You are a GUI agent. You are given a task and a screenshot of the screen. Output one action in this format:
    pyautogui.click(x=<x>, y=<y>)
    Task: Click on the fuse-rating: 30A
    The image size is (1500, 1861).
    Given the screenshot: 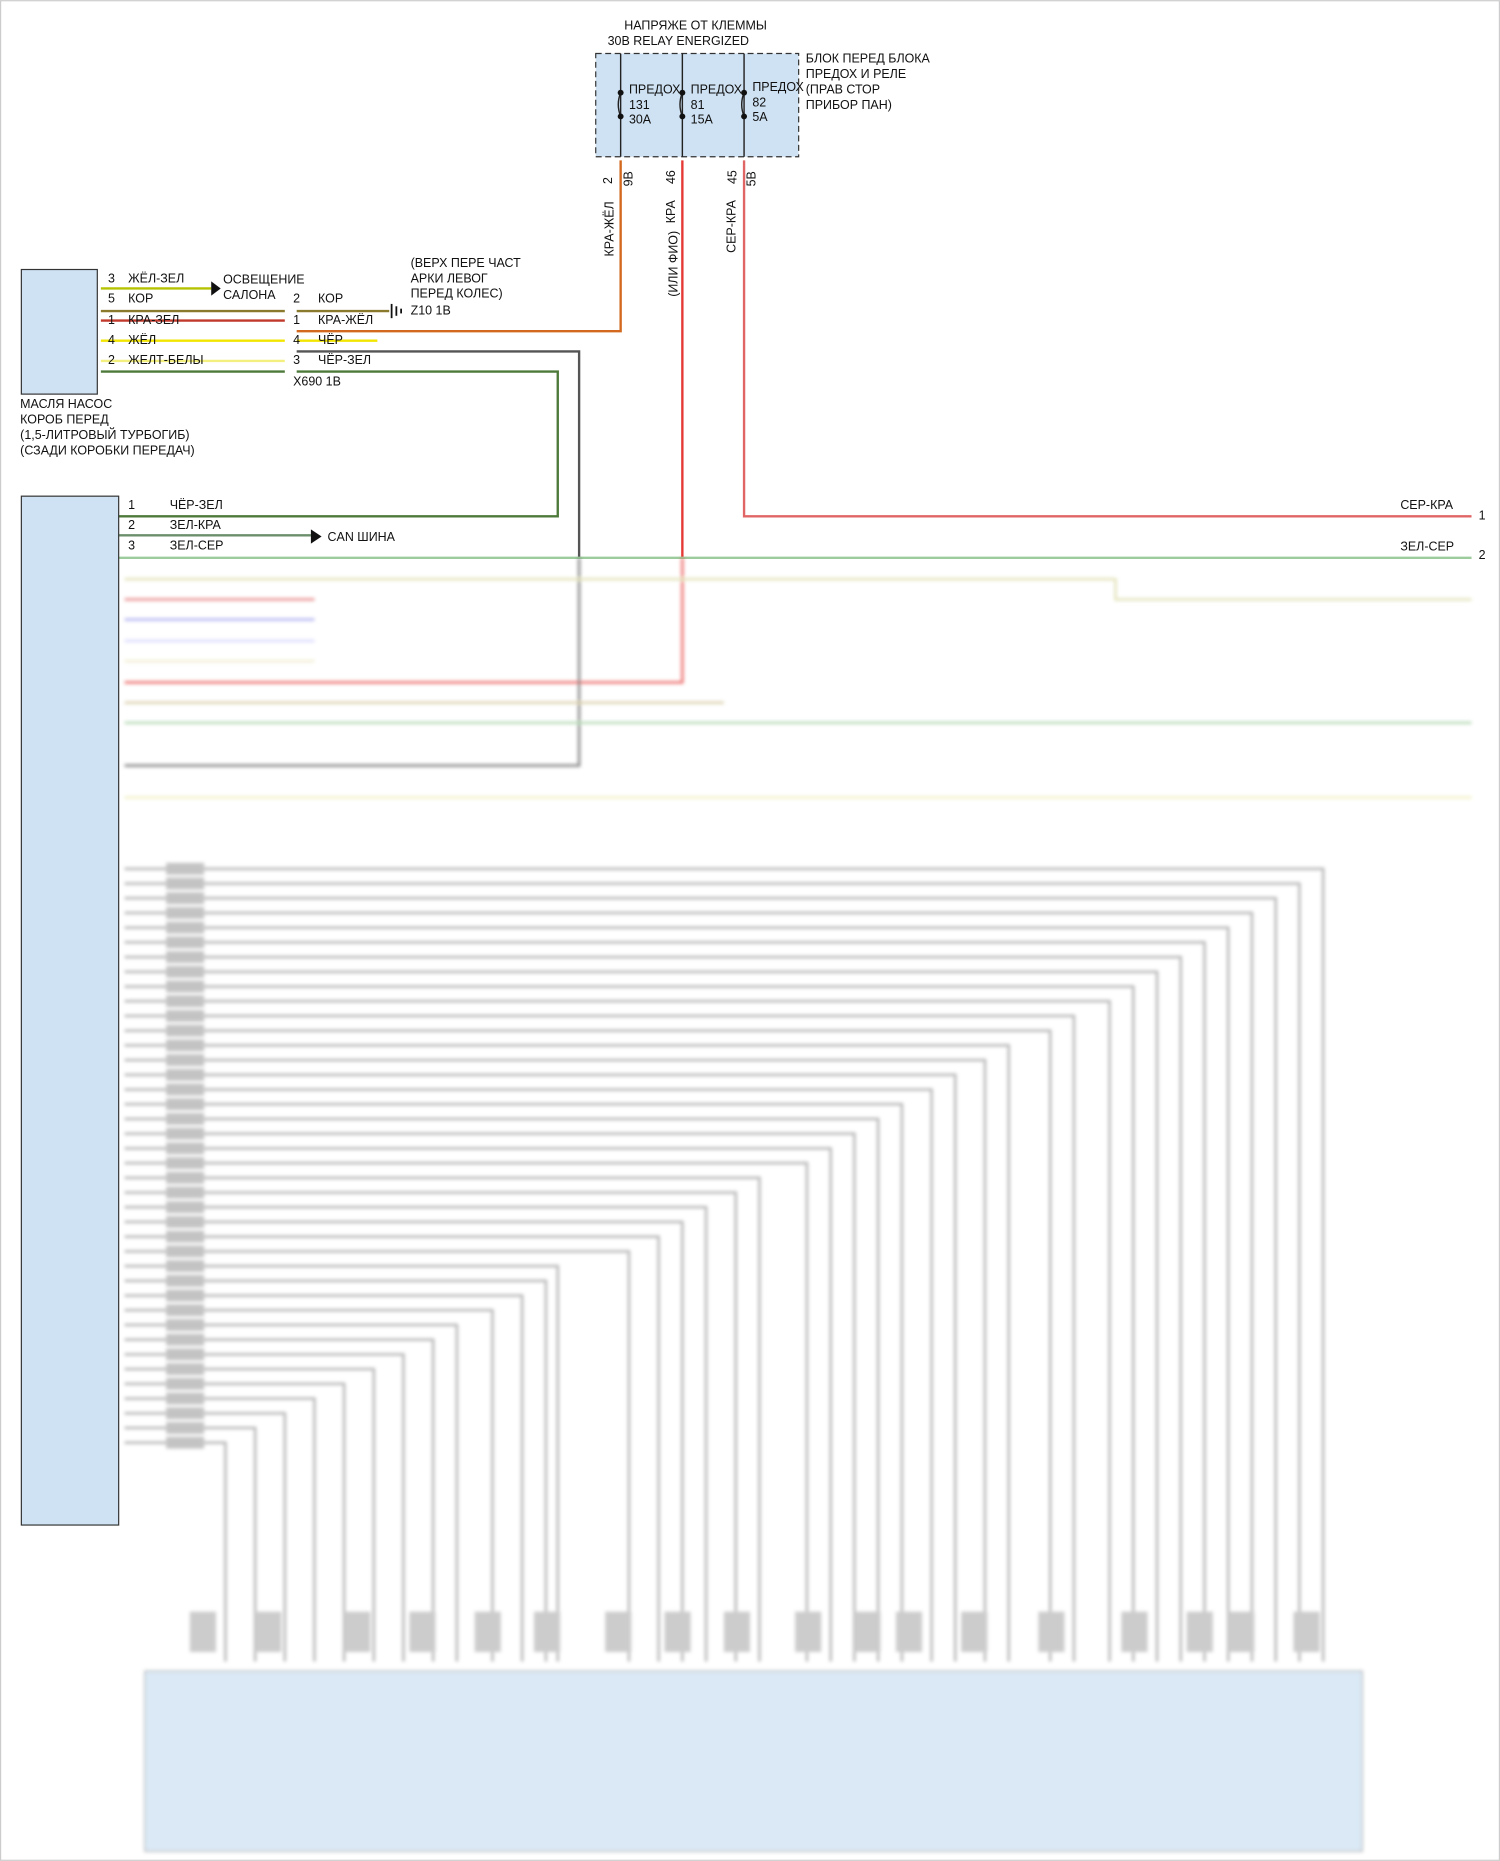 What is the action you would take?
    pyautogui.click(x=640, y=119)
    